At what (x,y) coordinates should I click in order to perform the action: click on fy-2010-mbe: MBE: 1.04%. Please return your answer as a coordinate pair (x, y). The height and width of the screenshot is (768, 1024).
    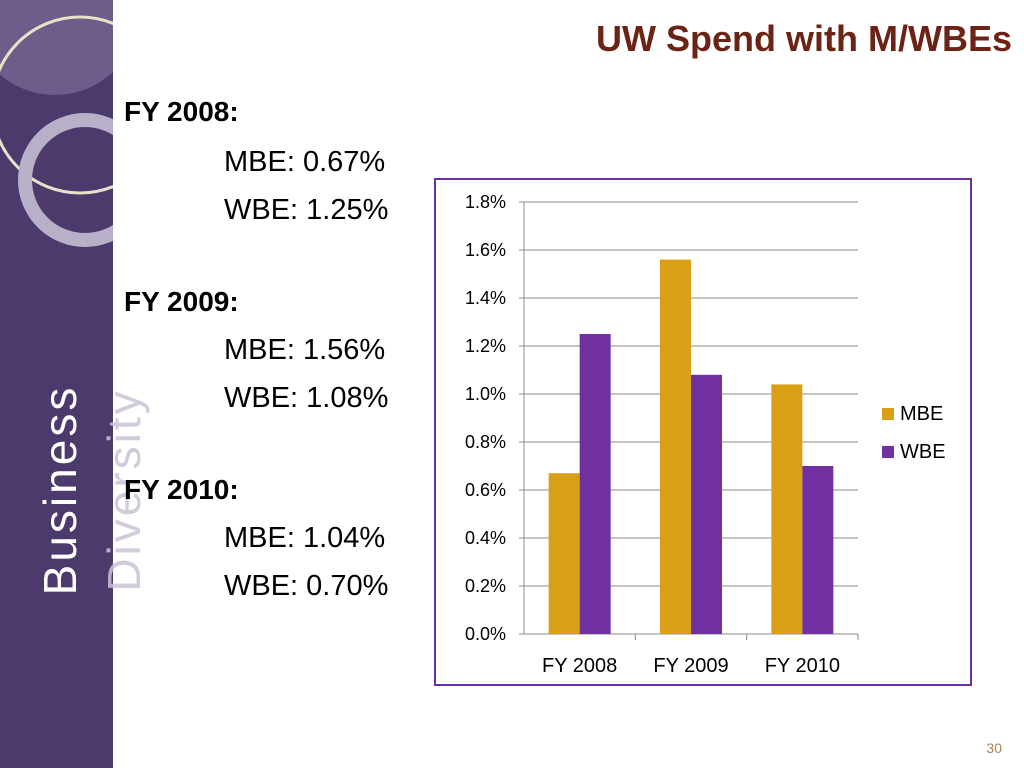
    Looking at the image, I should click on (305, 538).